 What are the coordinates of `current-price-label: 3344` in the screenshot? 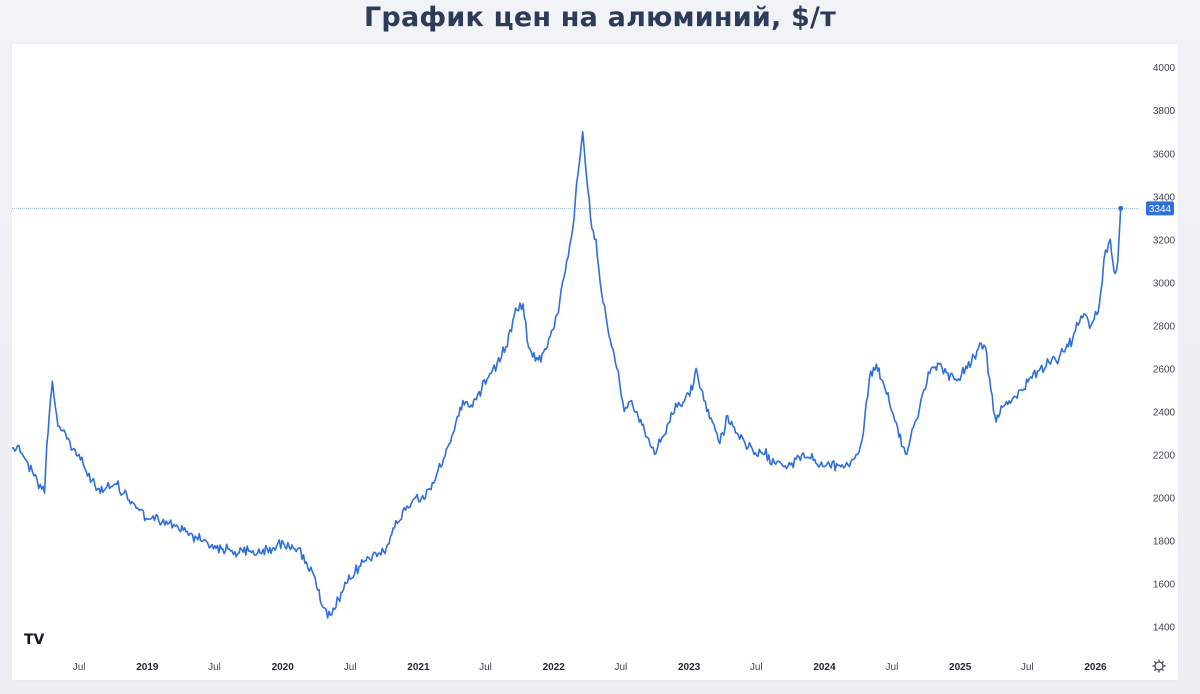 It's located at (1160, 208).